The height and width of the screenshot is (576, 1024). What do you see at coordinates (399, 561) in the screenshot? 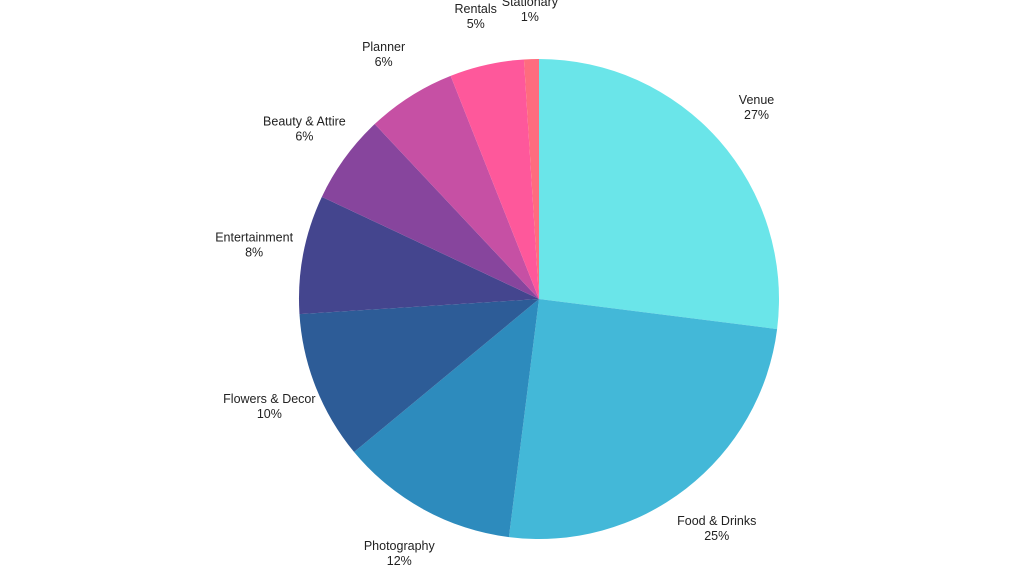
I see `slice-pct-2: 12%` at bounding box center [399, 561].